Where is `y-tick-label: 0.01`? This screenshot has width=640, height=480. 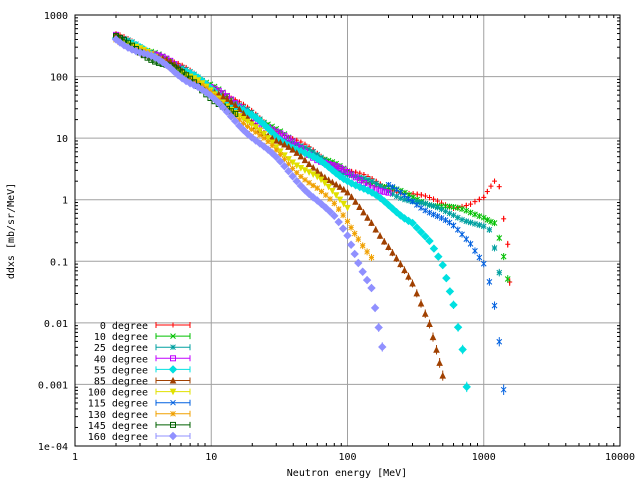
y-tick-label: 0.01 is located at coordinates (56, 324).